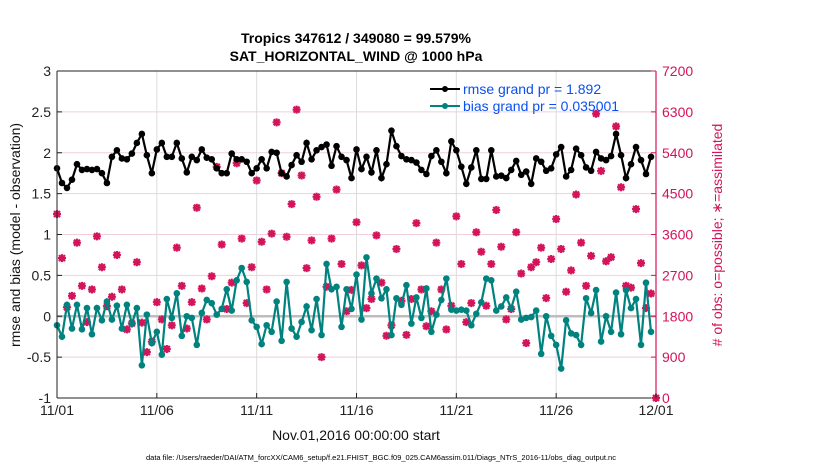  I want to click on y2-tick-label: 0, so click(666, 398).